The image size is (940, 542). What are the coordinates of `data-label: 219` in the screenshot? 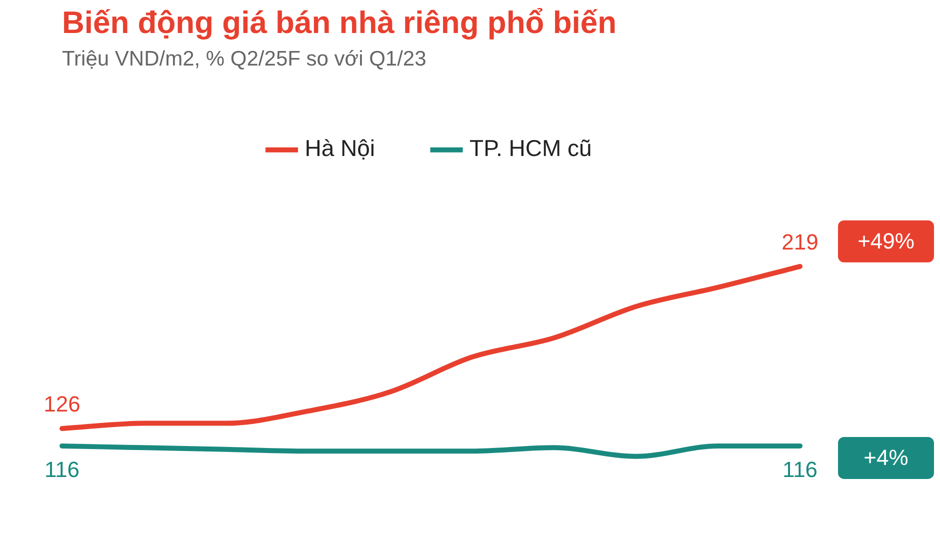 It's located at (800, 241).